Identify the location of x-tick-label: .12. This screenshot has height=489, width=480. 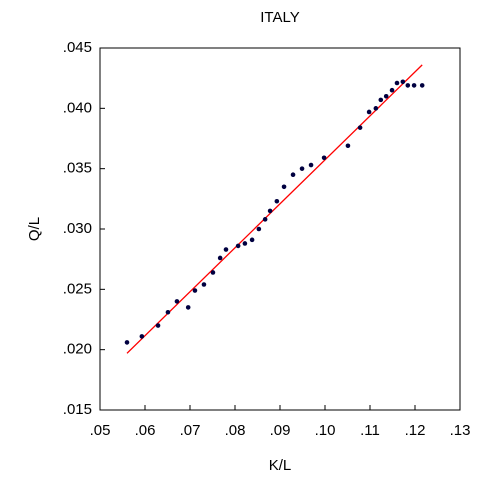
(415, 430).